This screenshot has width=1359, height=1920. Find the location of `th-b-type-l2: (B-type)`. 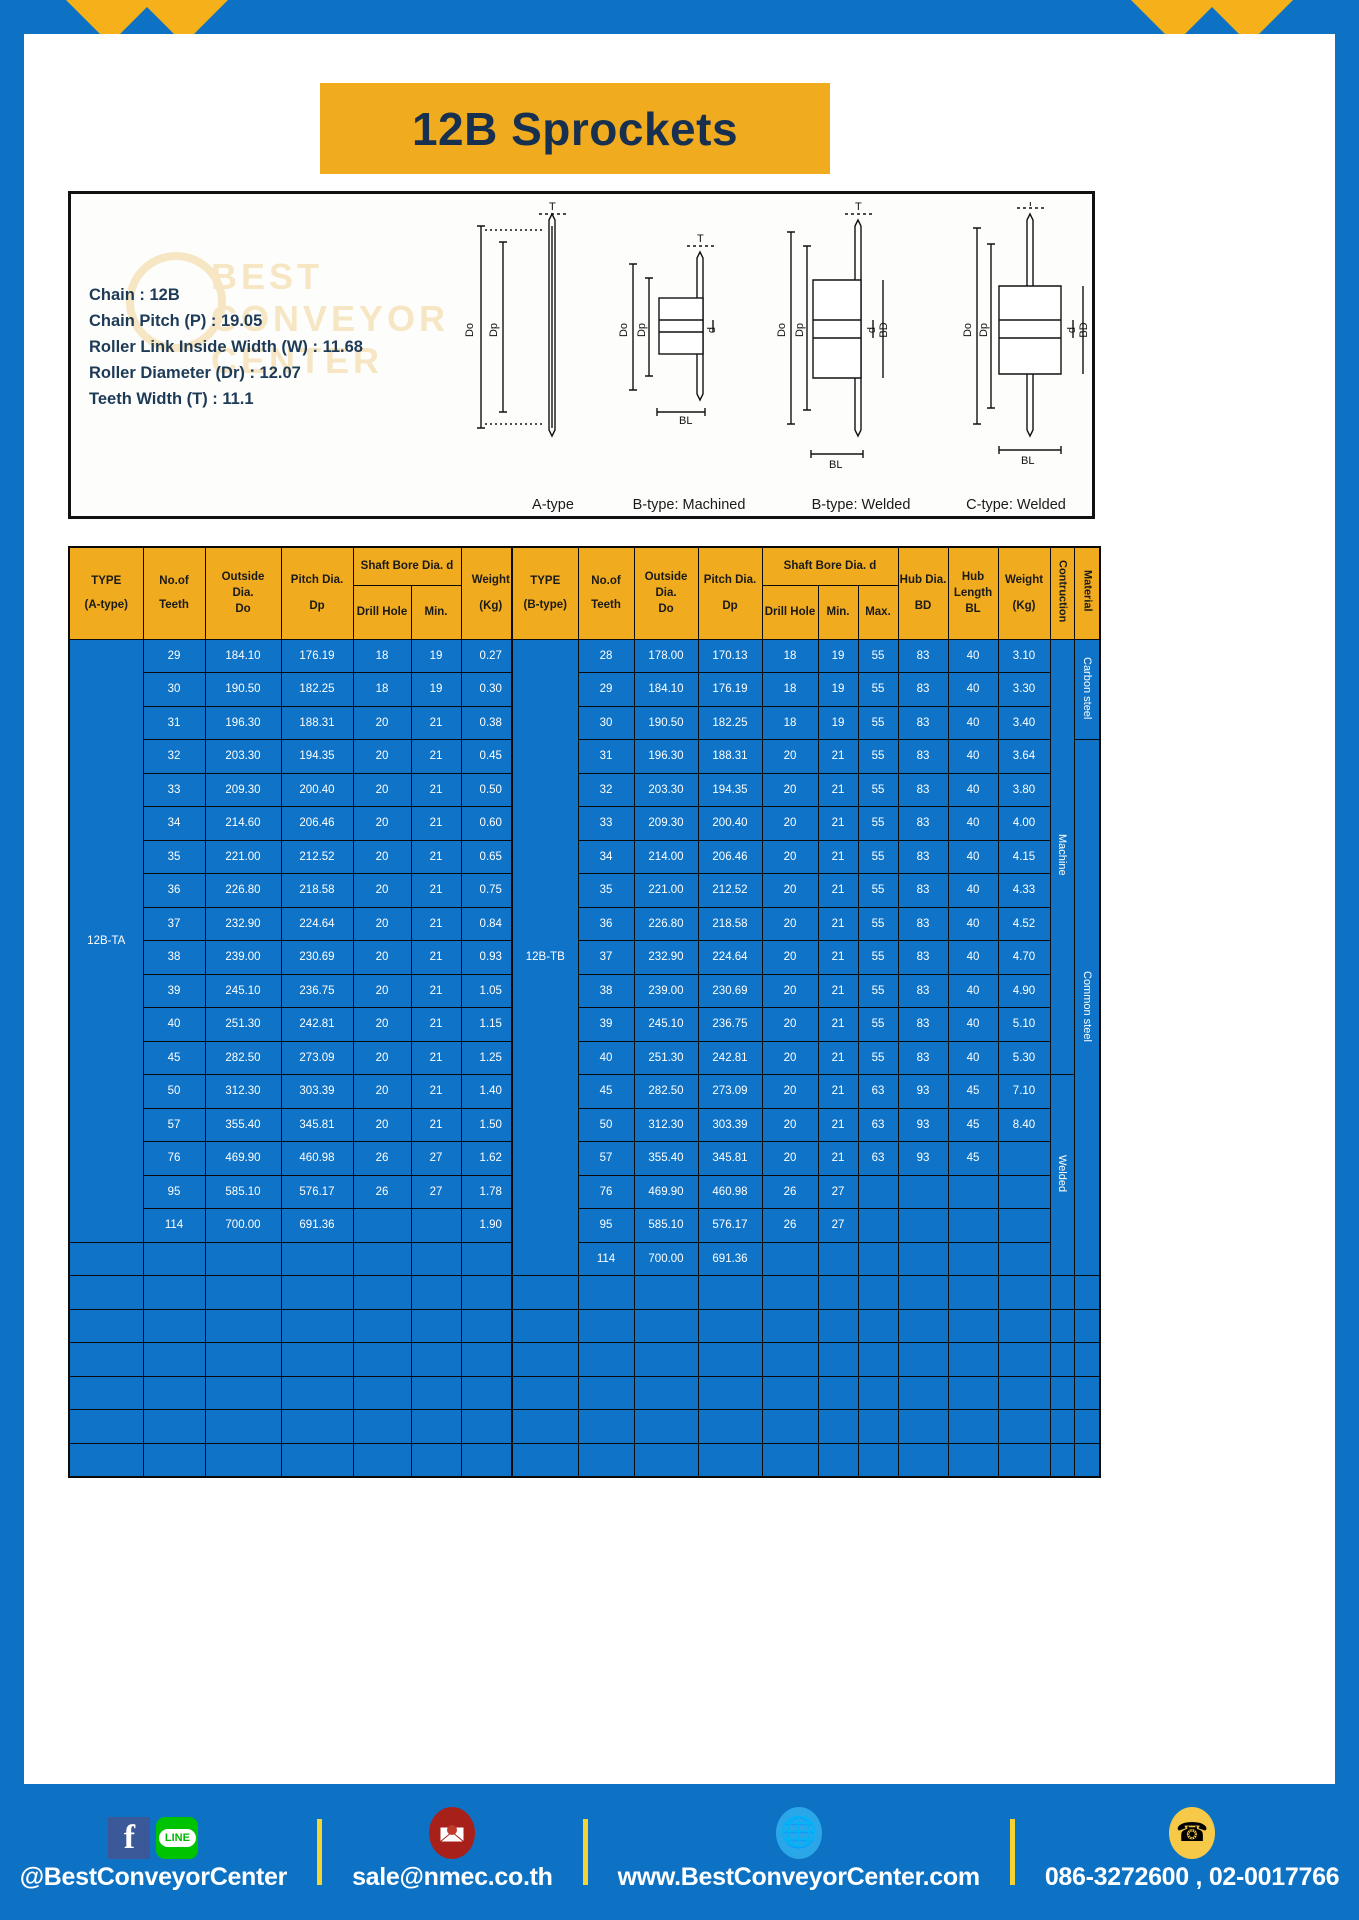

th-b-type-l2: (B-type) is located at coordinates (545, 605).